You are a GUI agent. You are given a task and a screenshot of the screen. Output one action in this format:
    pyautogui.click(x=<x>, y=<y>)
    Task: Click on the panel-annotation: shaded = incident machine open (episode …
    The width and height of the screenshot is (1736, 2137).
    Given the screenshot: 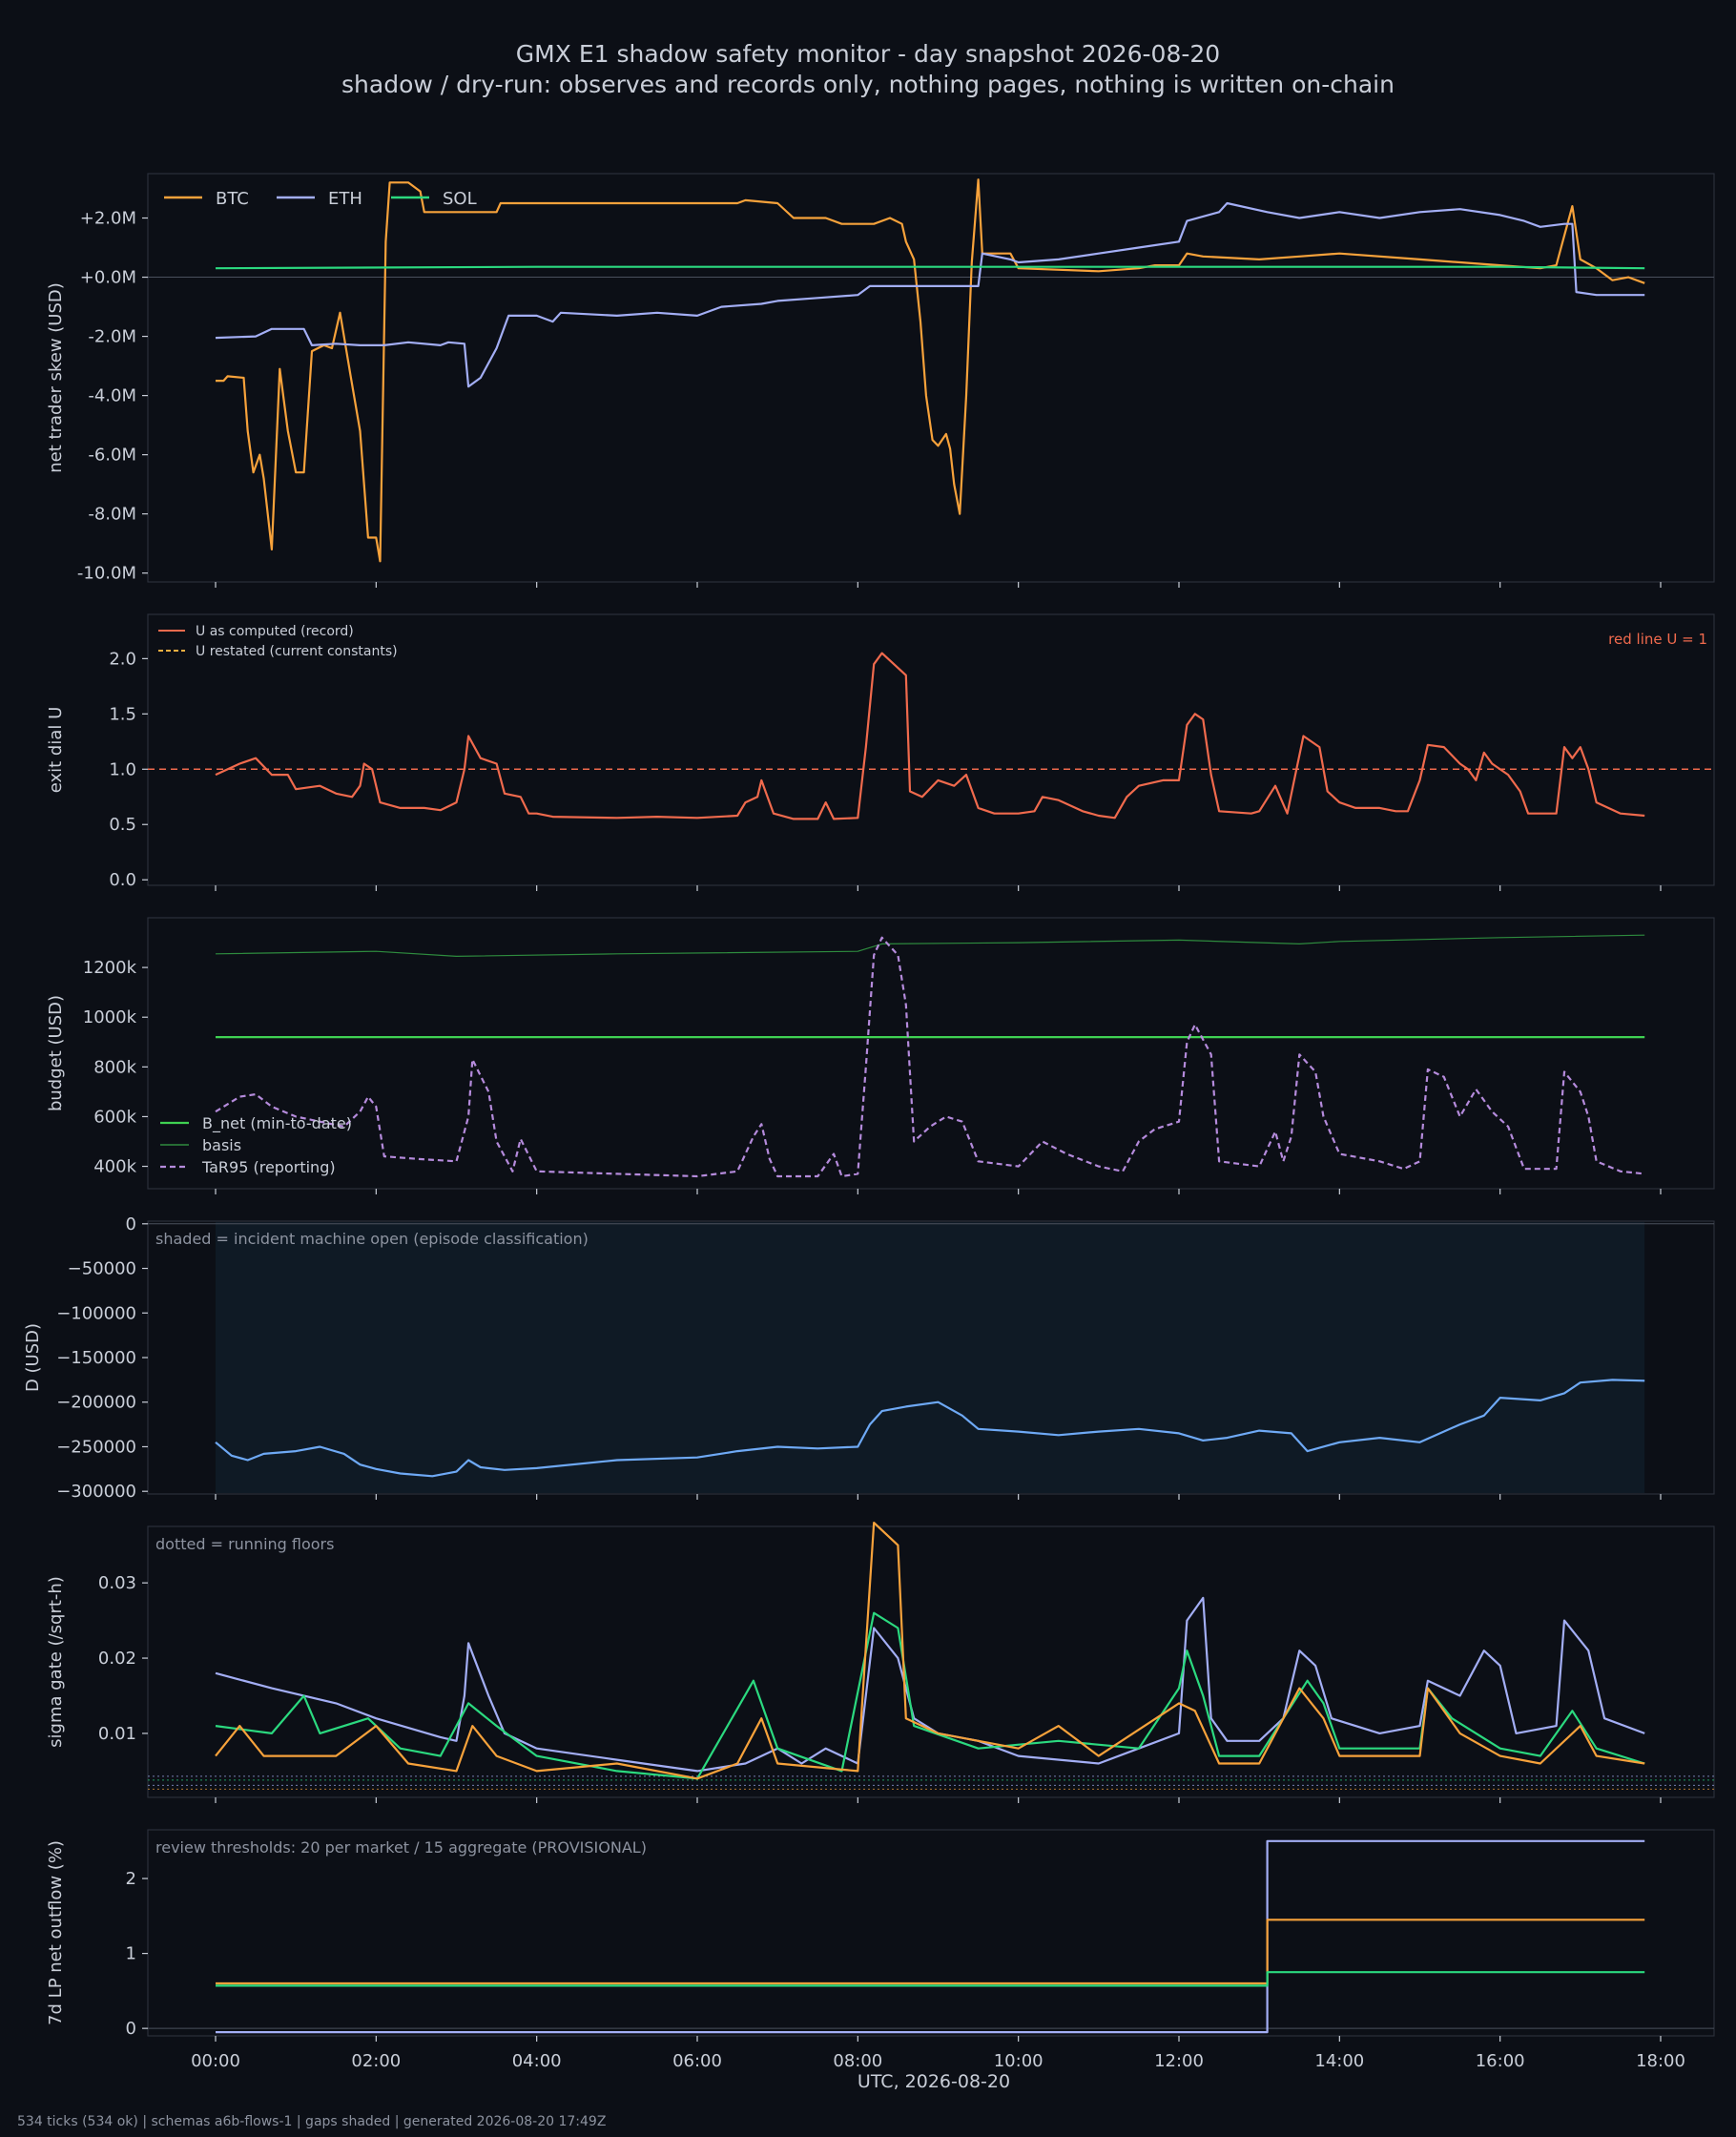 What is the action you would take?
    pyautogui.click(x=372, y=1239)
    